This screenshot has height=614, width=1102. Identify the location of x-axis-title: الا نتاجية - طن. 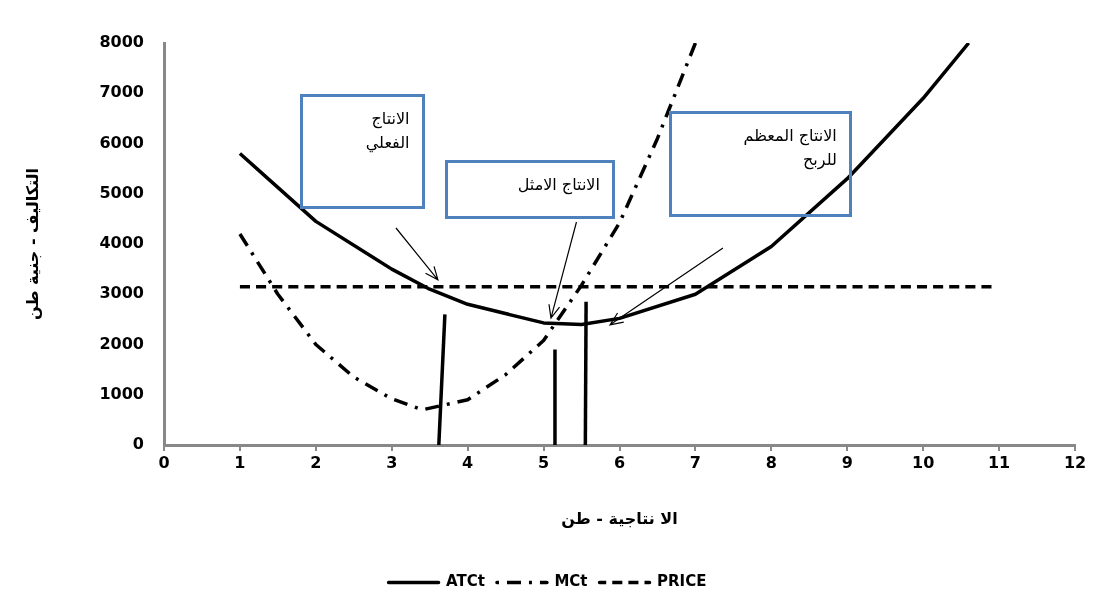
(619, 518).